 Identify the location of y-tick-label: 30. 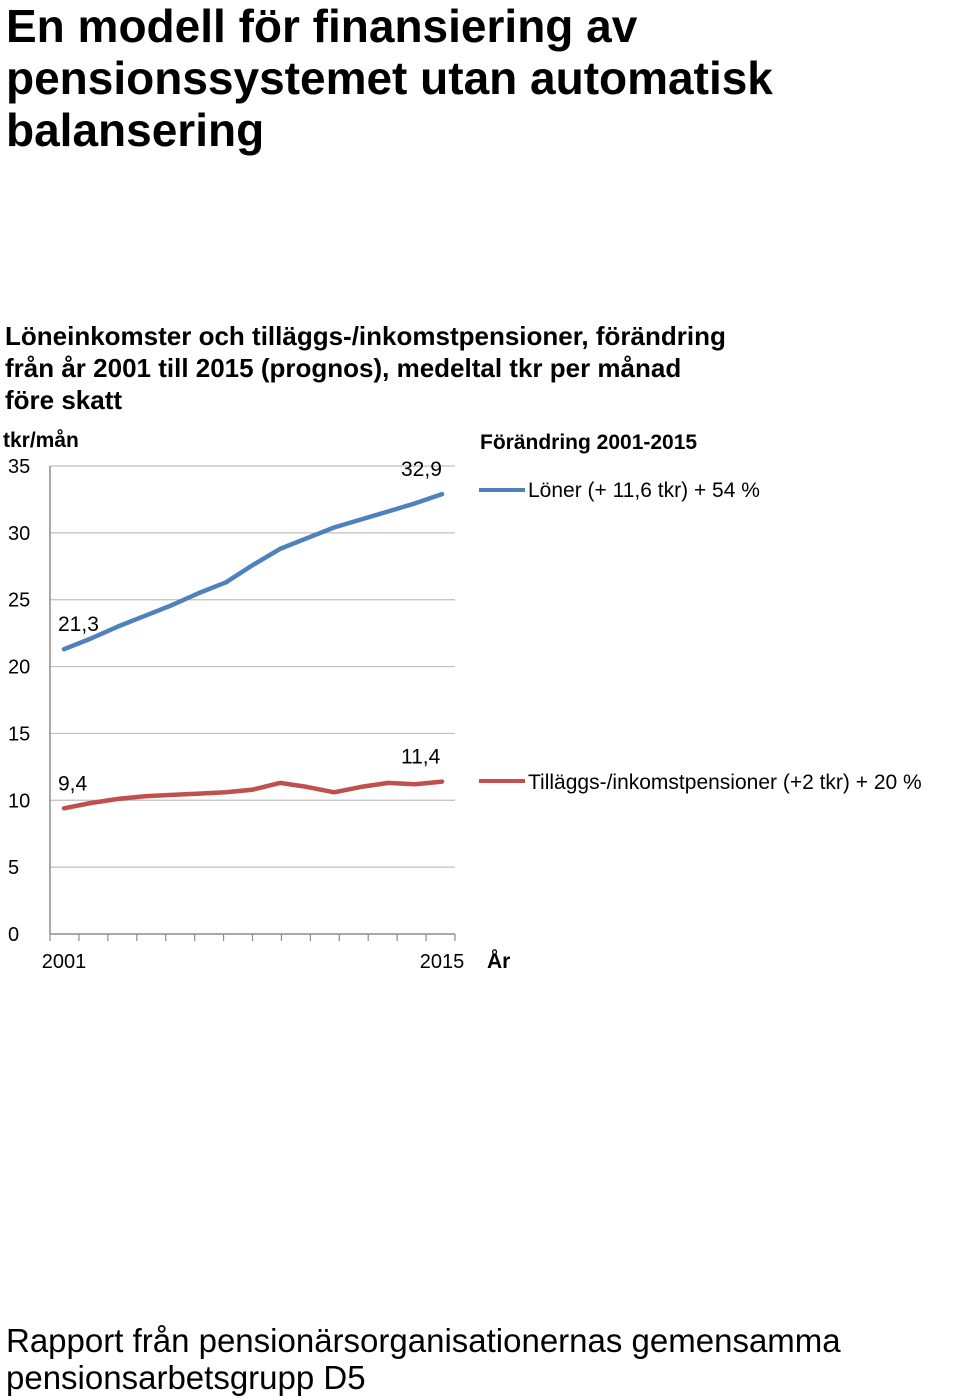
(19, 534).